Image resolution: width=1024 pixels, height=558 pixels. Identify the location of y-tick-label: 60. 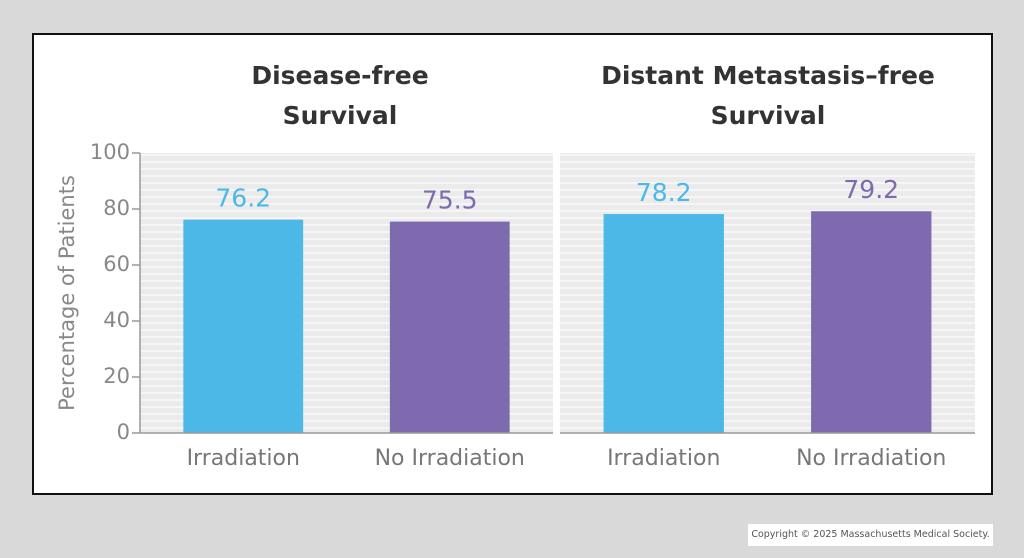
(116, 264).